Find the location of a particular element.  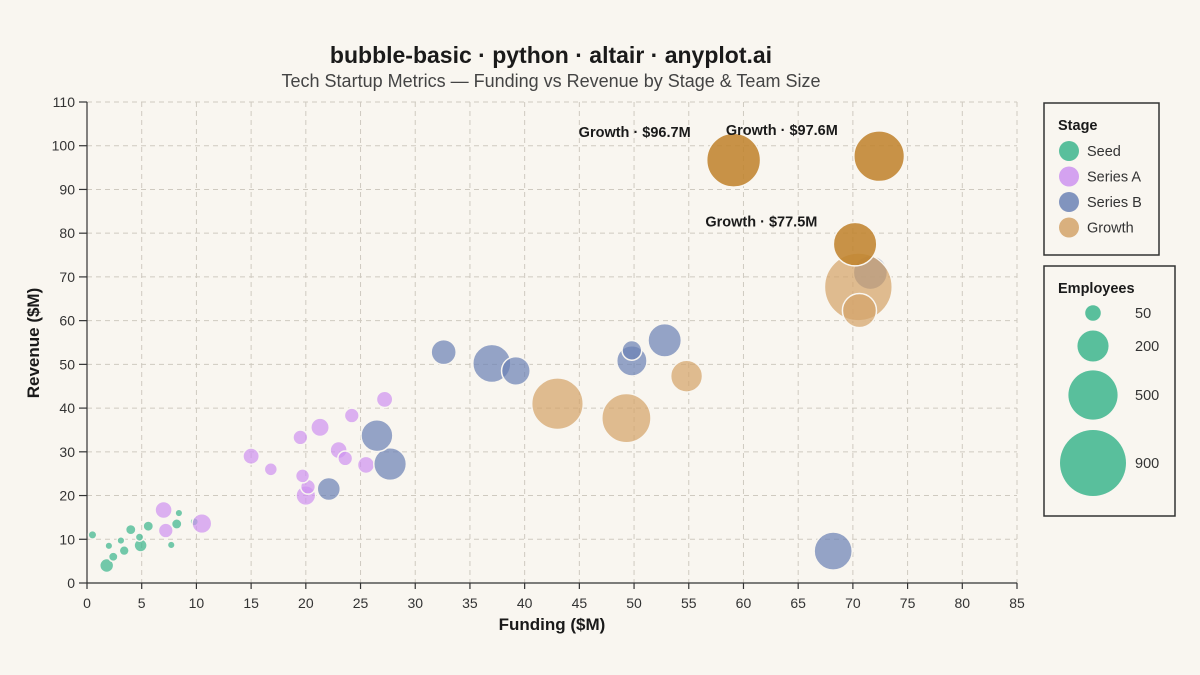

size-legend-label: 500 is located at coordinates (1147, 396).